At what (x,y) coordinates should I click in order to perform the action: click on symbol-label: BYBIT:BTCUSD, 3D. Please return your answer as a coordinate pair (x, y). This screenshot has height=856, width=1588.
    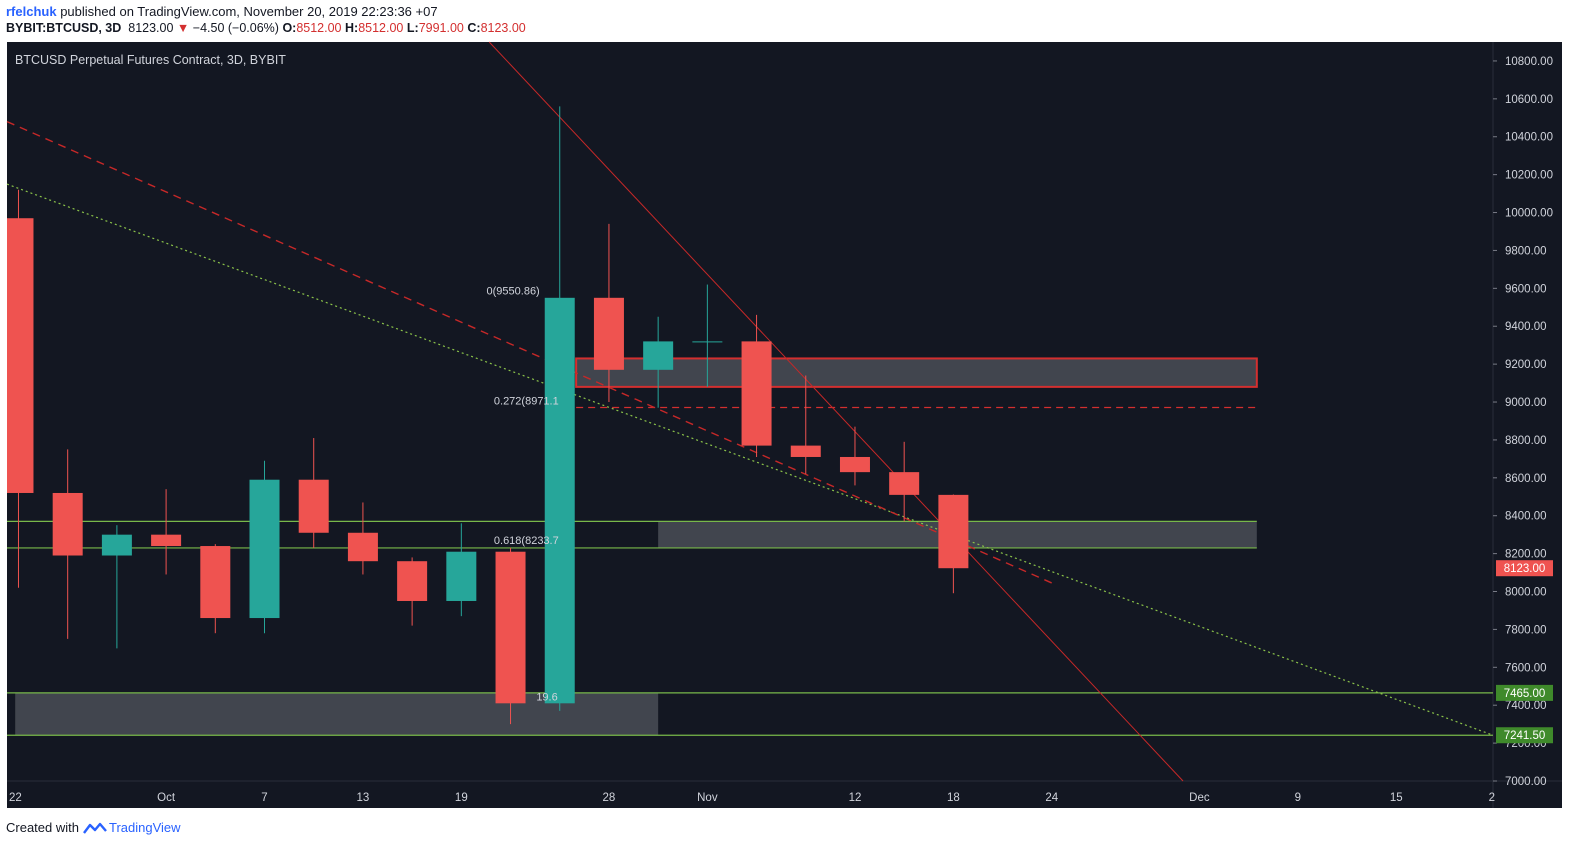
    Looking at the image, I should click on (64, 28).